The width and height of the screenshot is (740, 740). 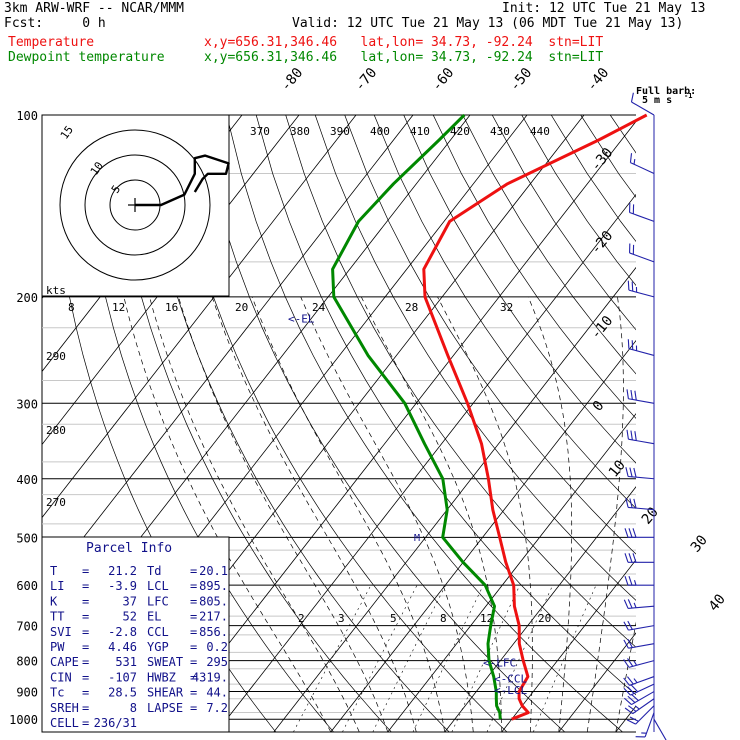 What do you see at coordinates (27, 298) in the screenshot?
I see `pressure-label: 200` at bounding box center [27, 298].